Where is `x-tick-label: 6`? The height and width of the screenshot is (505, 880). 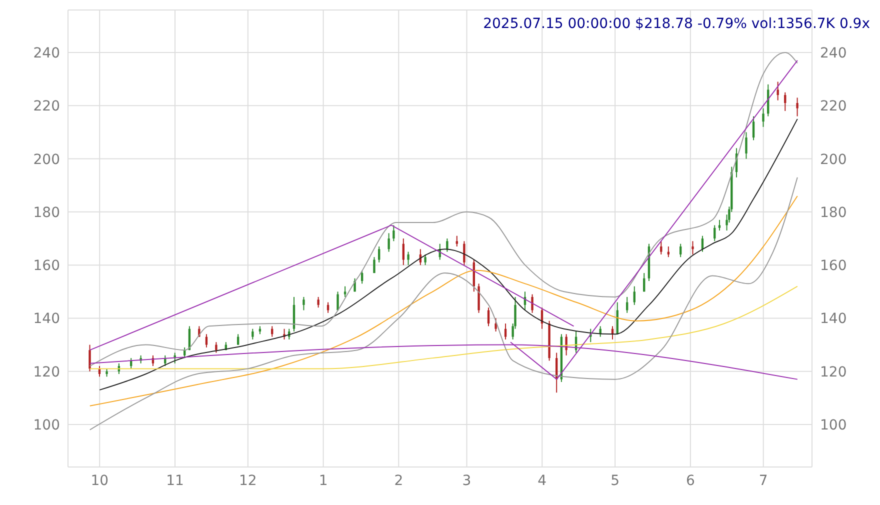
x-tick-label: 6 is located at coordinates (690, 480).